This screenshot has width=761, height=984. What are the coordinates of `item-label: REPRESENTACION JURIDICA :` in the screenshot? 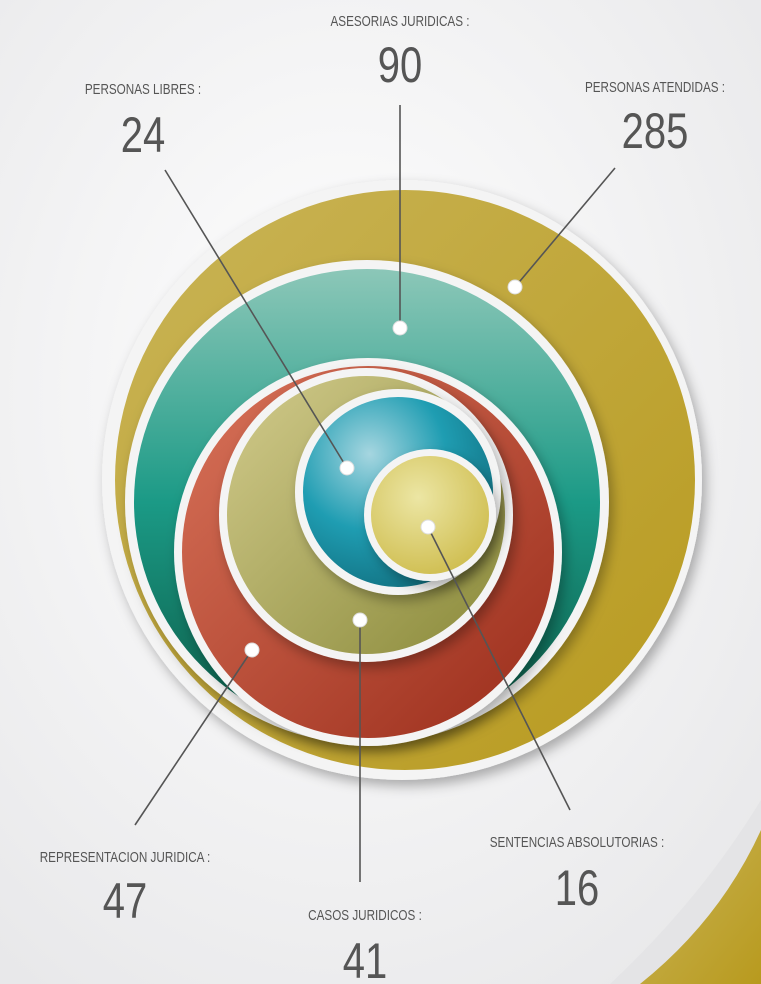 It's located at (125, 857).